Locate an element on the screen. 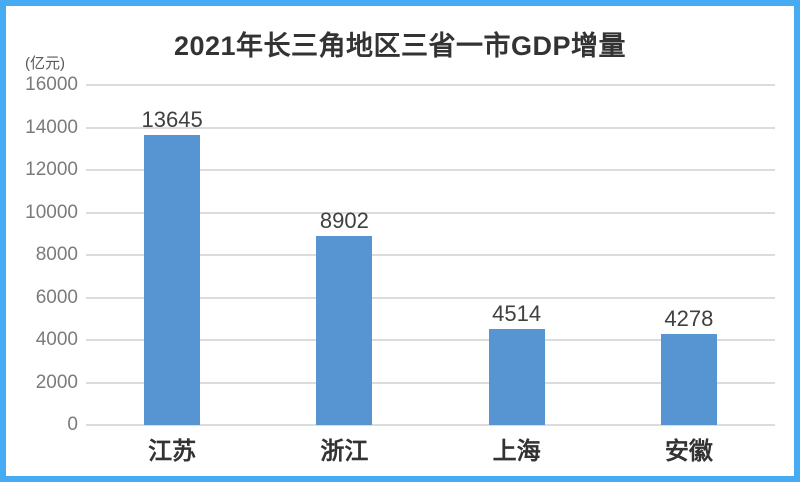 This screenshot has height=482, width=800. y-tick-label: 16000 is located at coordinates (51, 84).